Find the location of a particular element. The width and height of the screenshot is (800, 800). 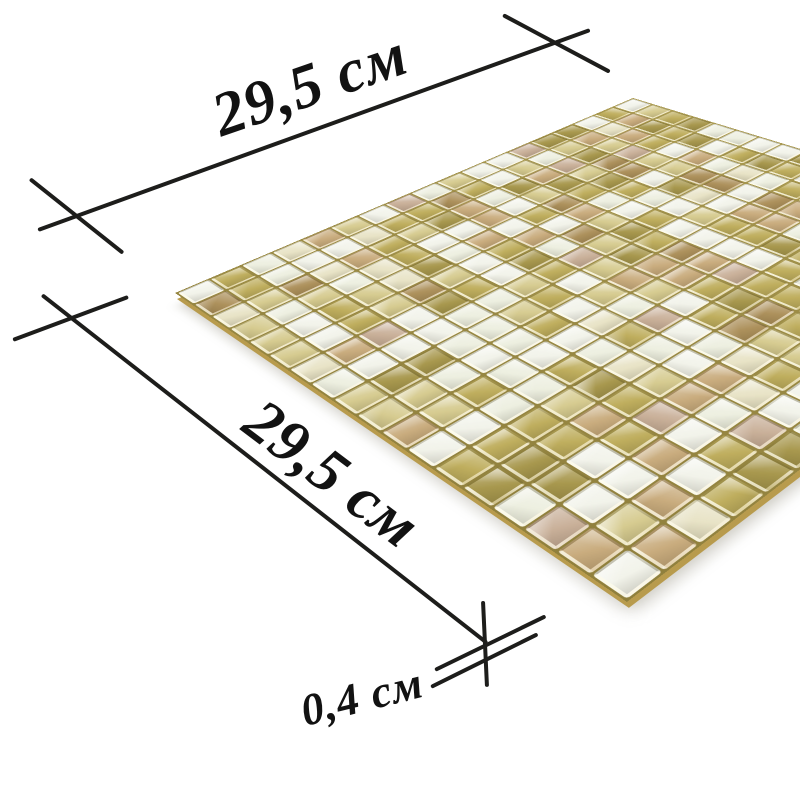

thickness-extension-line is located at coordinates (490, 643).